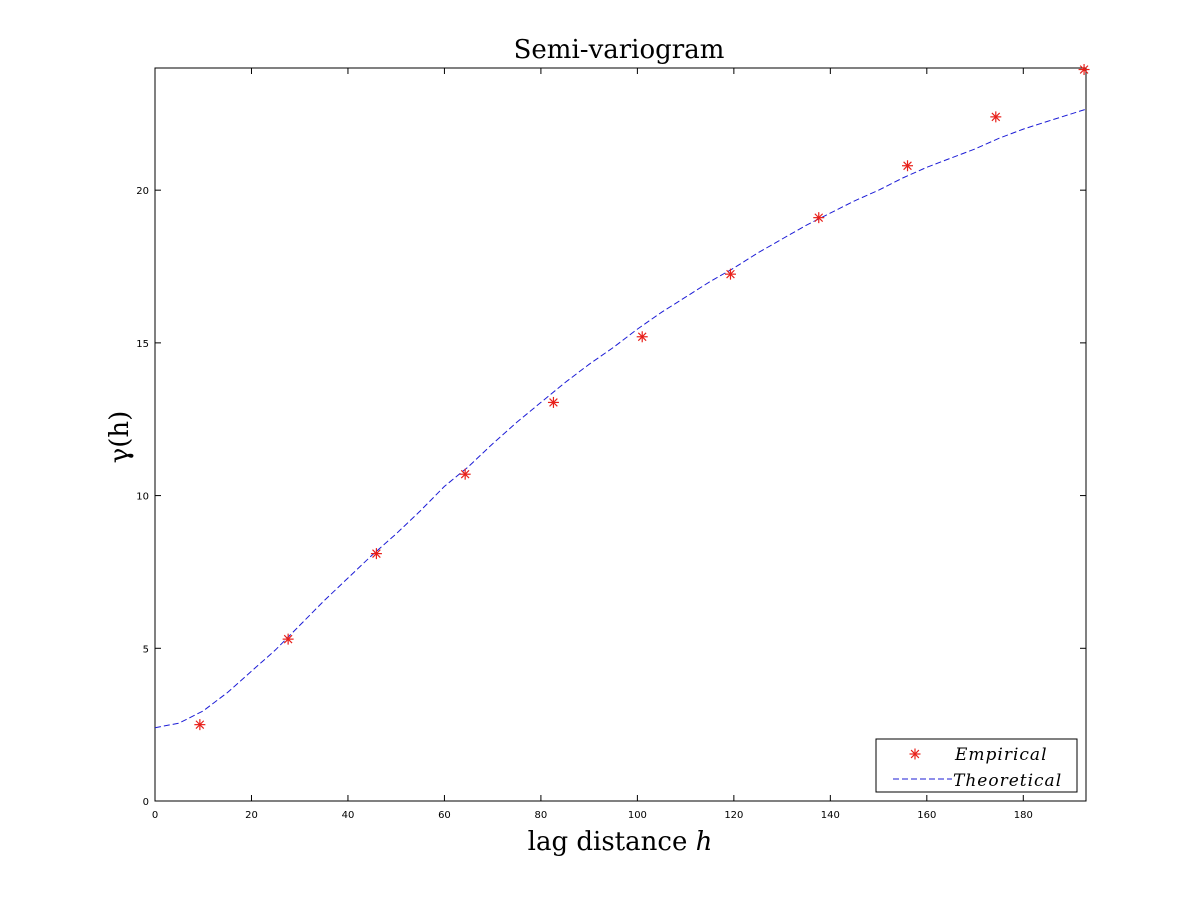  I want to click on legend: Empirical Theoretical, so click(976, 765).